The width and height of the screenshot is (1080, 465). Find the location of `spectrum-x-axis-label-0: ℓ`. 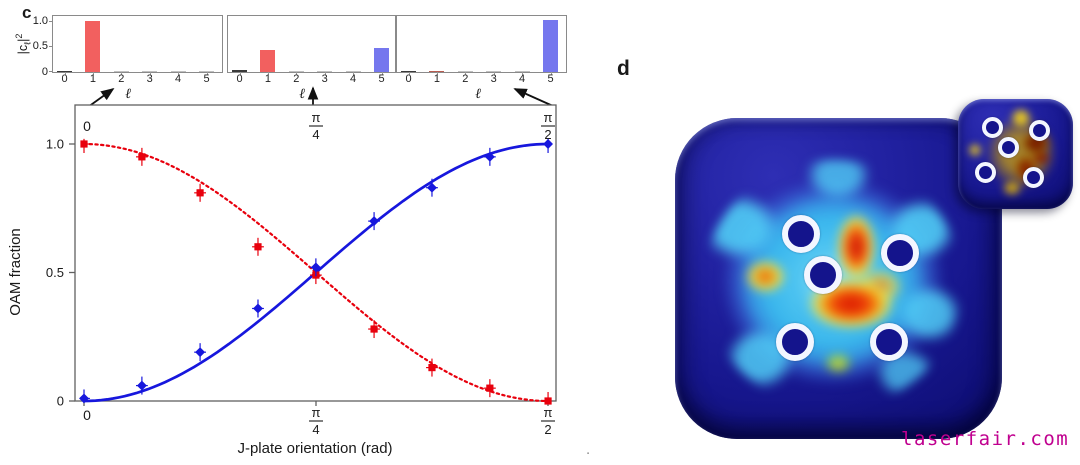

spectrum-x-axis-label-0: ℓ is located at coordinates (128, 94).